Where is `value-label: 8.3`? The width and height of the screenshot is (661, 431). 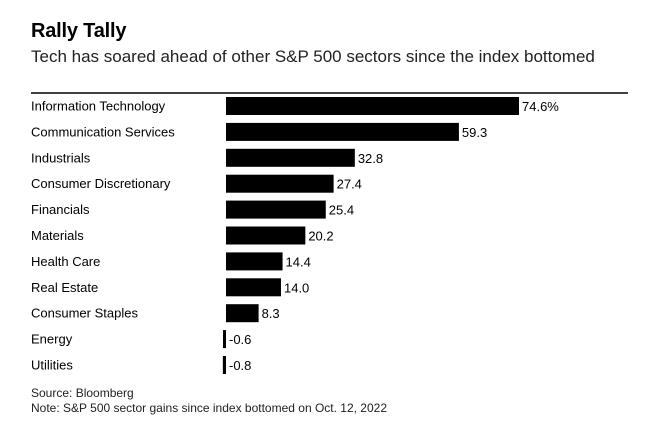
value-label: 8.3 is located at coordinates (271, 313).